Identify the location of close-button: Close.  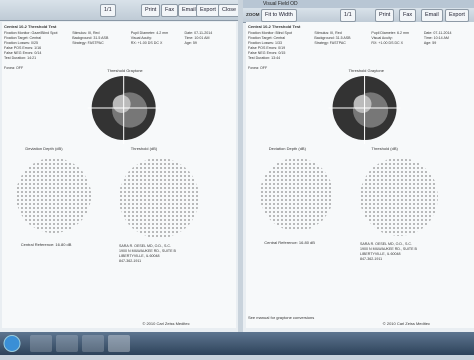
(228, 10).